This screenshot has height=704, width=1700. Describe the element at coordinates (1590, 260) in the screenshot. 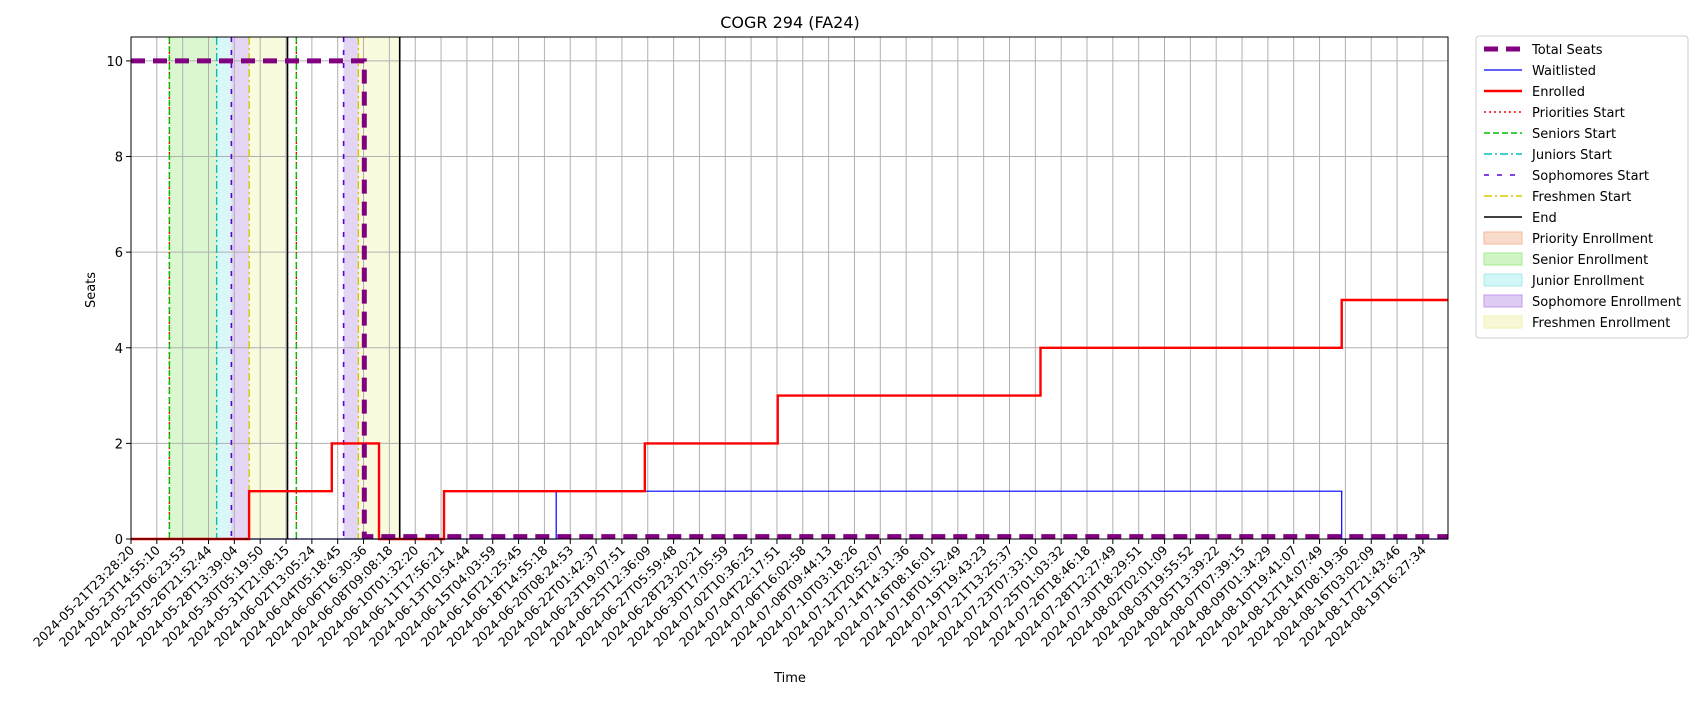

I see `legend-label-senior-enrollment: Senior Enrollment` at that location.